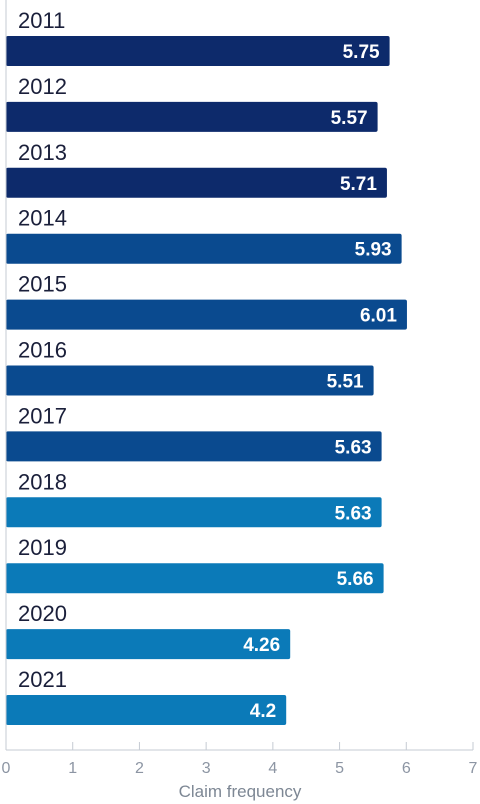 The image size is (480, 804). Describe the element at coordinates (240, 791) in the screenshot. I see `x-axis-title: Claim frequency` at that location.